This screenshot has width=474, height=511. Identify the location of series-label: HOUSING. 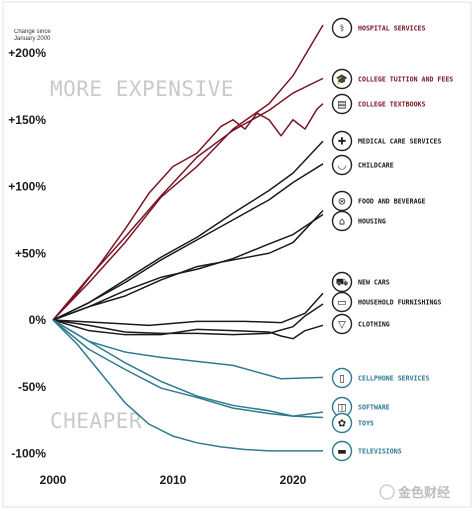
(372, 221).